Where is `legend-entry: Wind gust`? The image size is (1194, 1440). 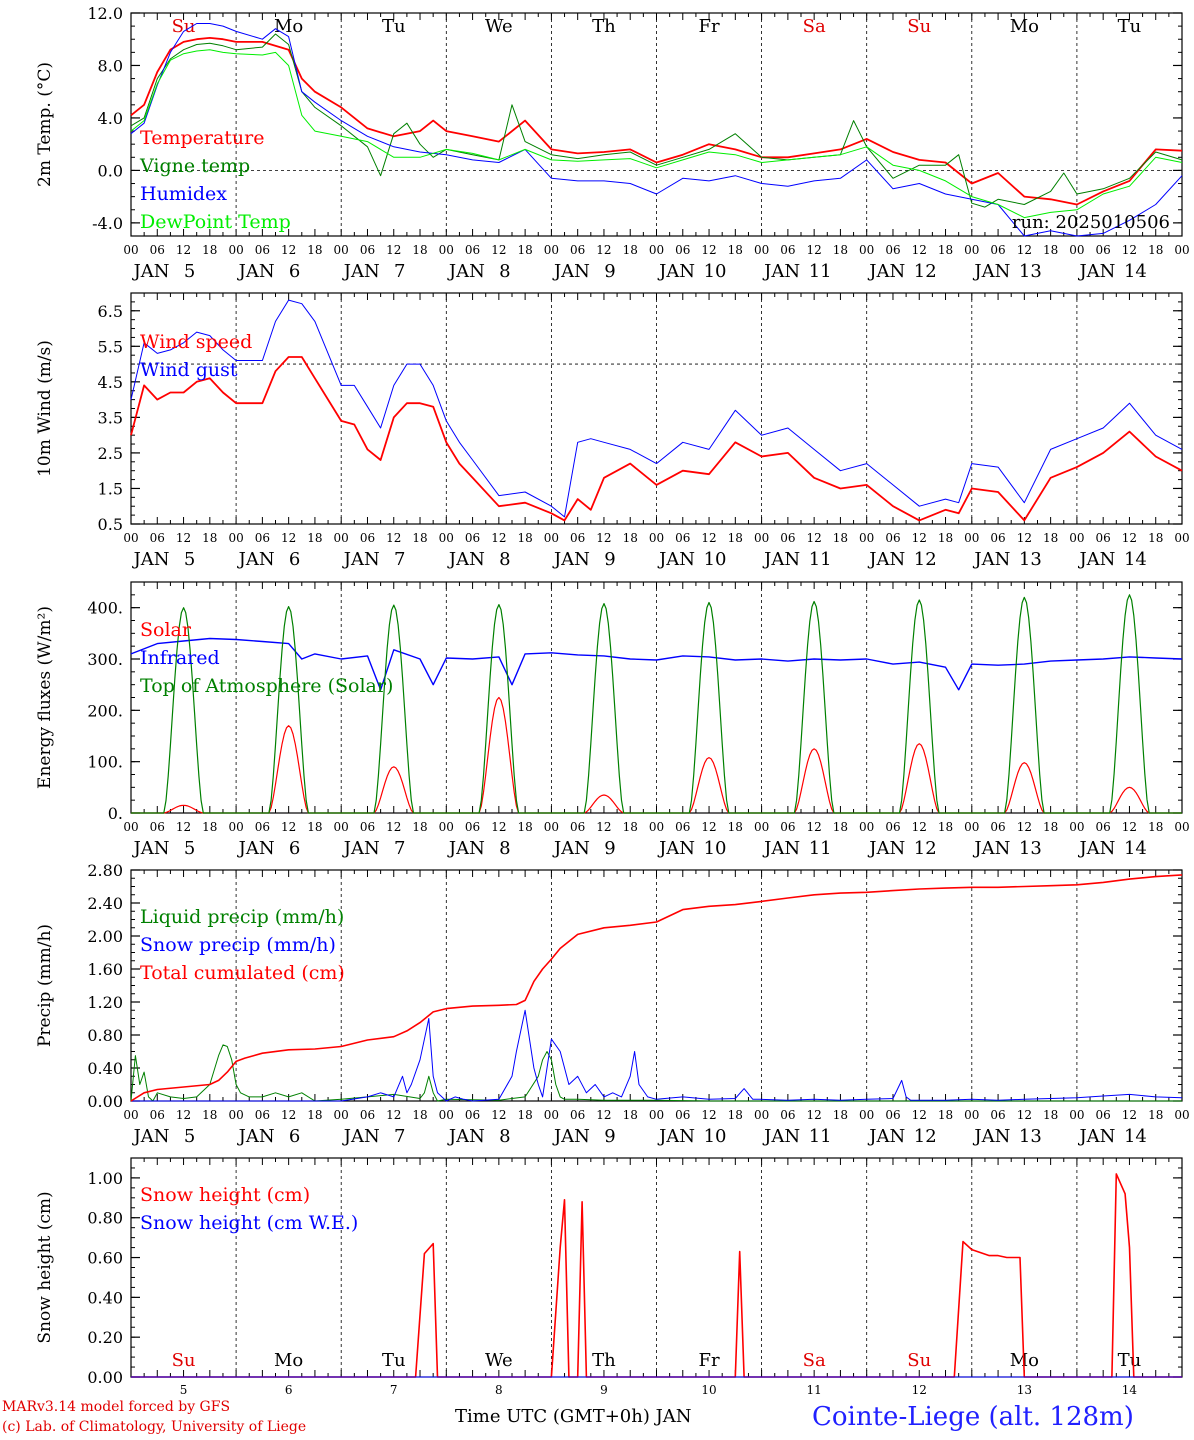 legend-entry: Wind gust is located at coordinates (189, 370).